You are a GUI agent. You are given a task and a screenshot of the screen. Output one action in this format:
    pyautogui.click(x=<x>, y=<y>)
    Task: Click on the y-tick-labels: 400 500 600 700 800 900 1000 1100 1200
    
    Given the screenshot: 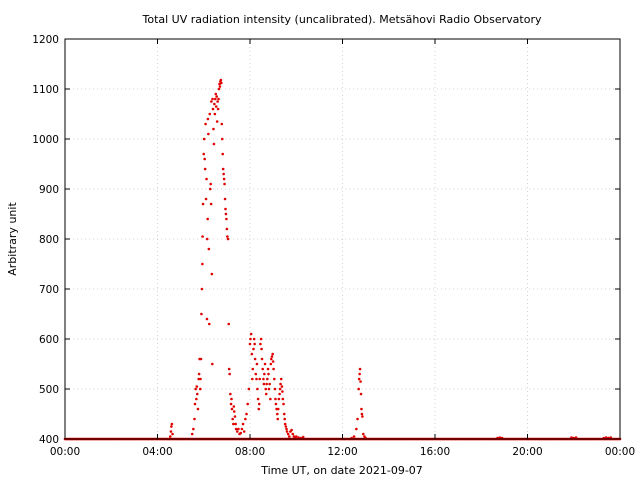 What is the action you would take?
    pyautogui.click(x=45, y=240)
    